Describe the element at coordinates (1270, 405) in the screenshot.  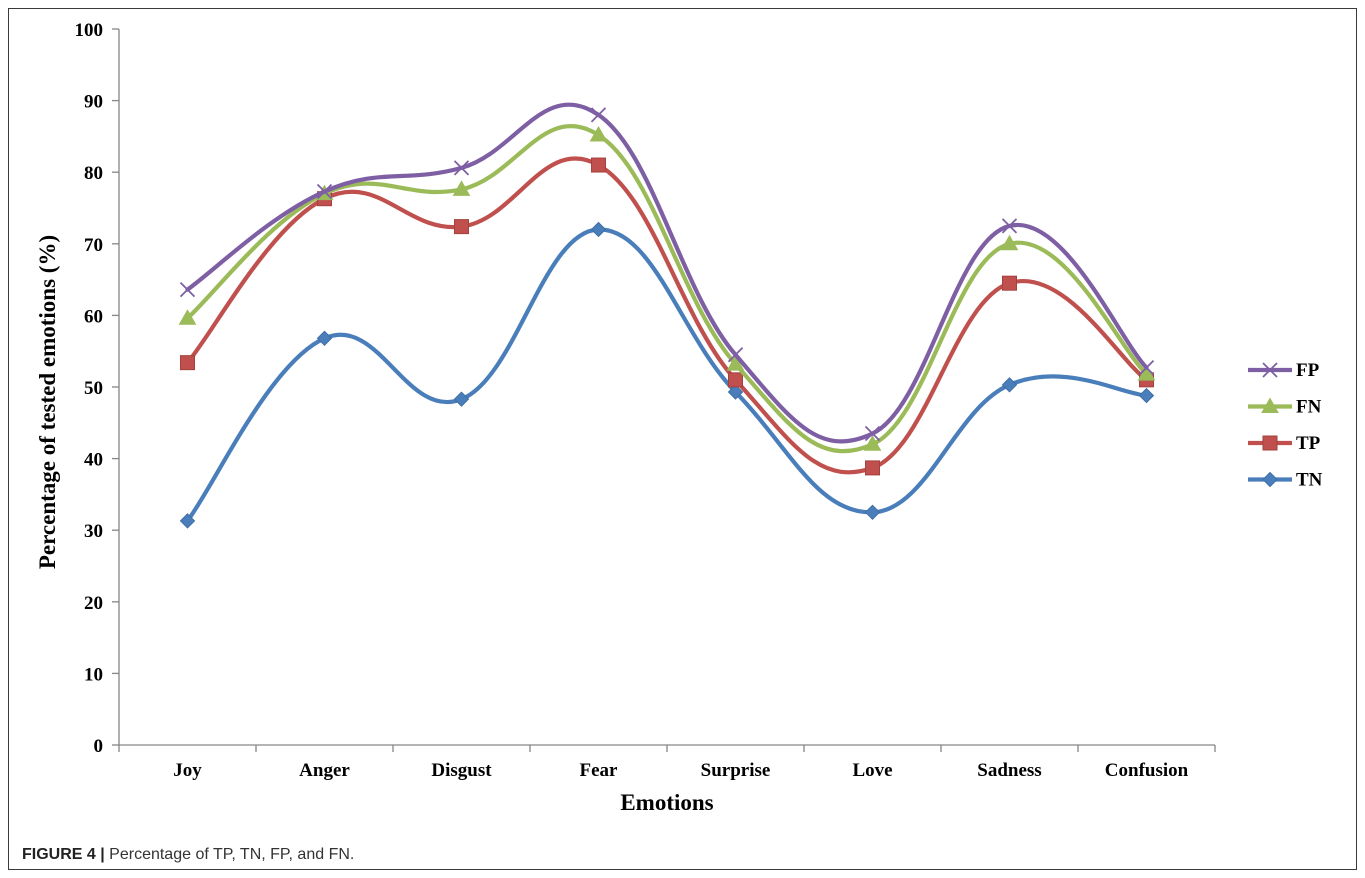
I see `legend-marker-fn` at that location.